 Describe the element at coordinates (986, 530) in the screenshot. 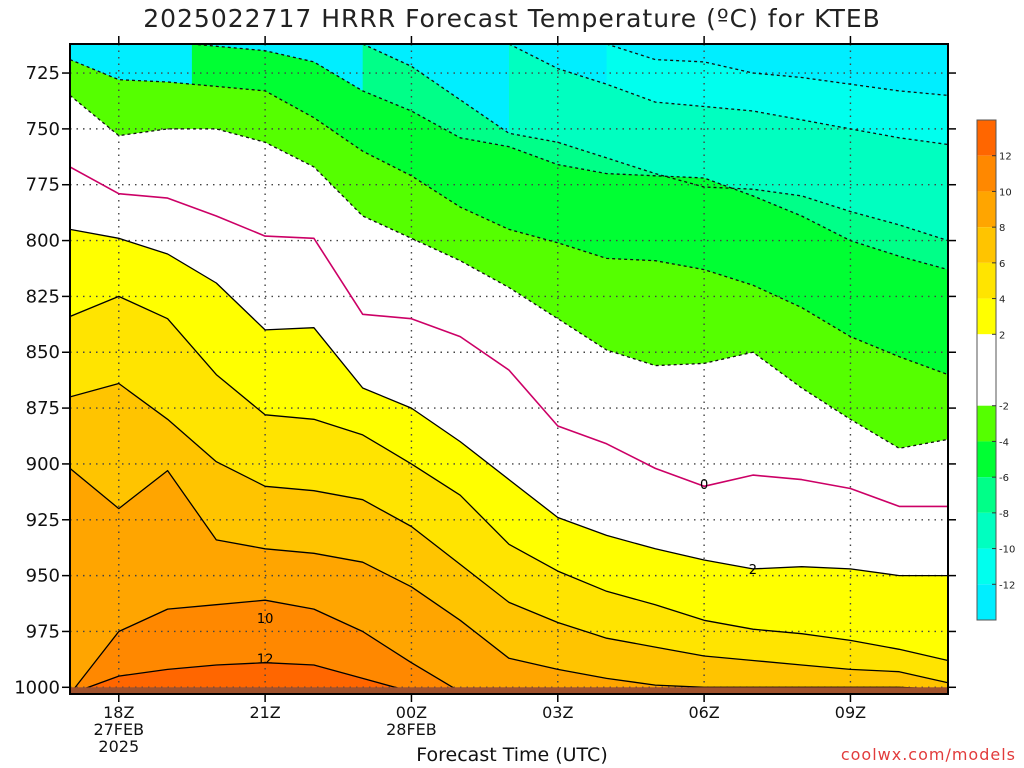

I see `colorbar-swatch--10` at that location.